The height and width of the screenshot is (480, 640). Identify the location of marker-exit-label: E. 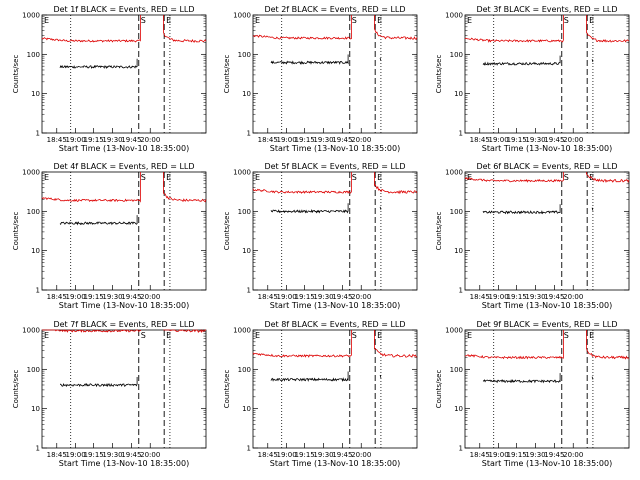
(591, 20).